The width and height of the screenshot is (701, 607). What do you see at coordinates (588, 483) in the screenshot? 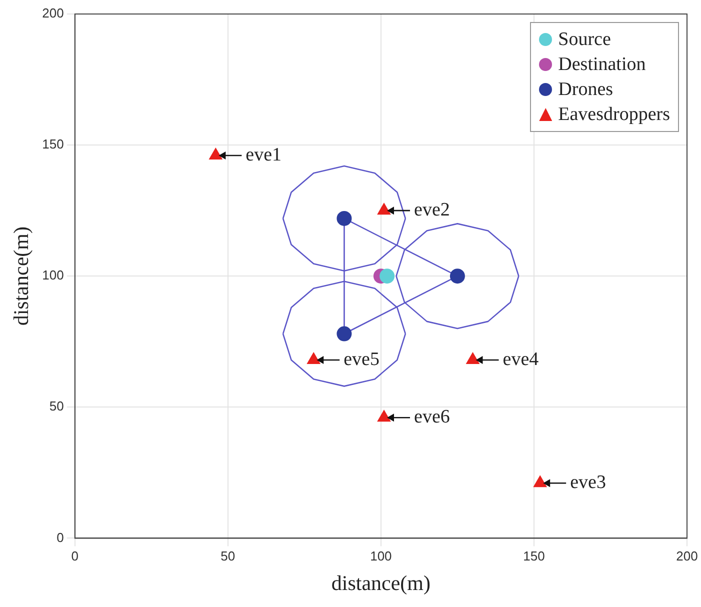
I see `annotation: eve3` at bounding box center [588, 483].